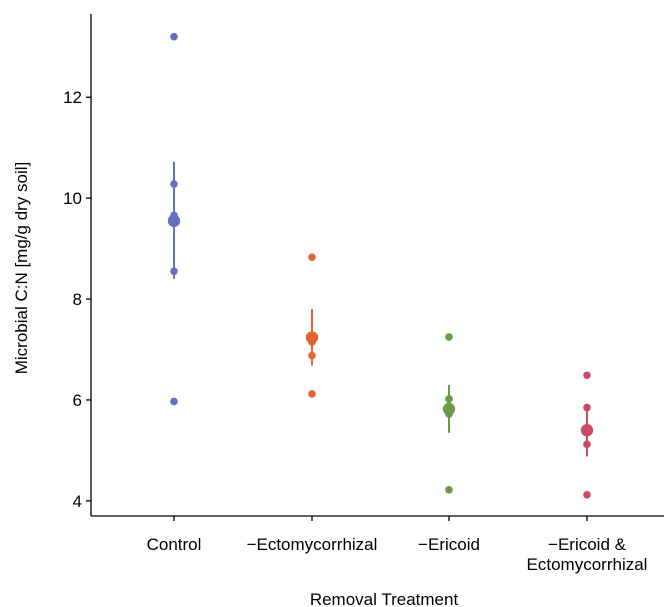  I want to click on y-tick-label: 8, so click(77, 299).